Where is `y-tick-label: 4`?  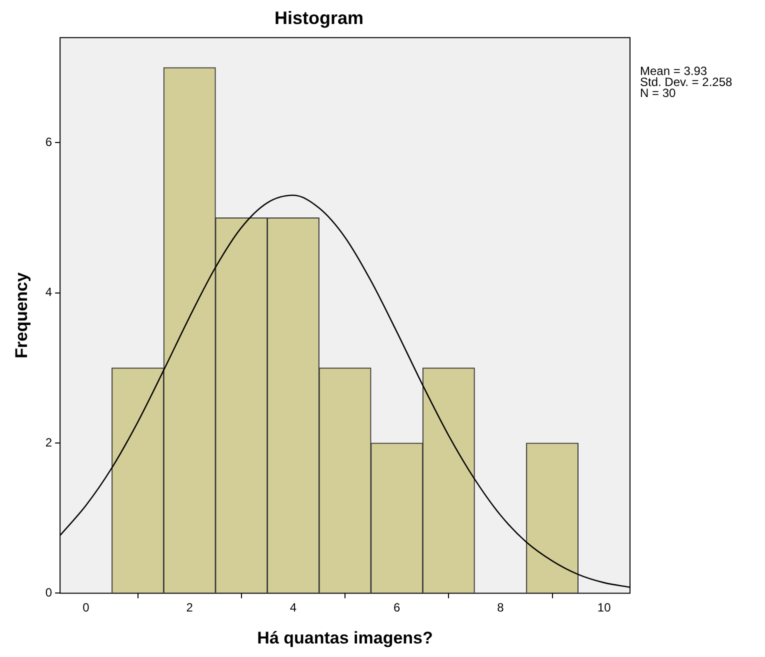 y-tick-label: 4 is located at coordinates (48, 292).